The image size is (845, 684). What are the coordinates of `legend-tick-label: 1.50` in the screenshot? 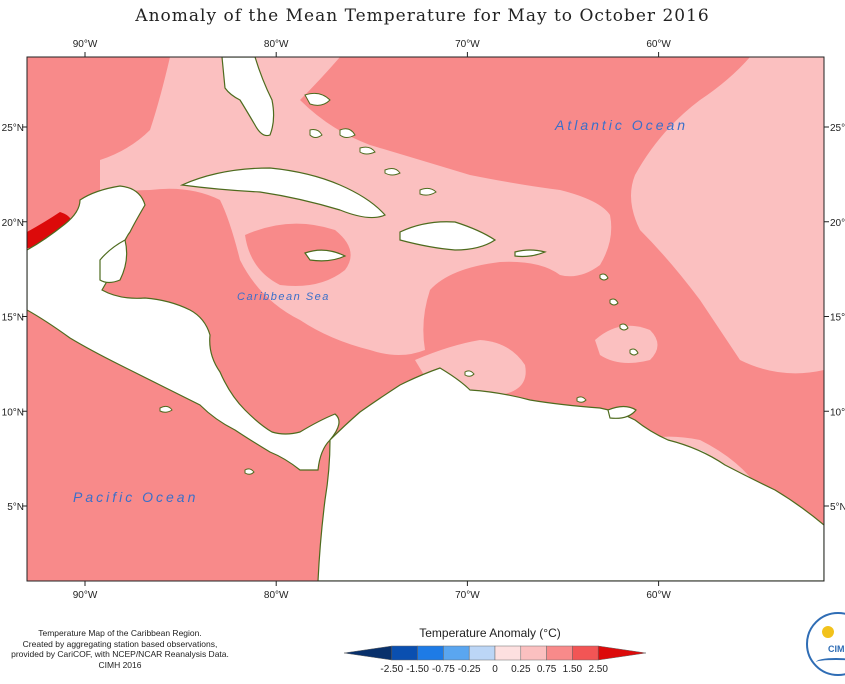 It's located at (573, 669).